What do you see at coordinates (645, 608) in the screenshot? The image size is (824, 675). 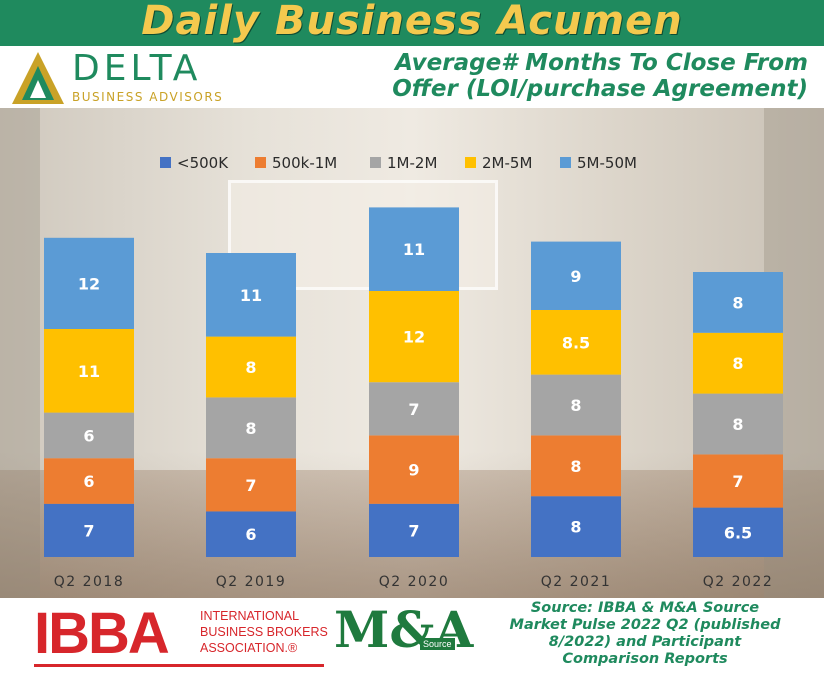 I see `source-line1: Source: IBBA & M&A Source` at bounding box center [645, 608].